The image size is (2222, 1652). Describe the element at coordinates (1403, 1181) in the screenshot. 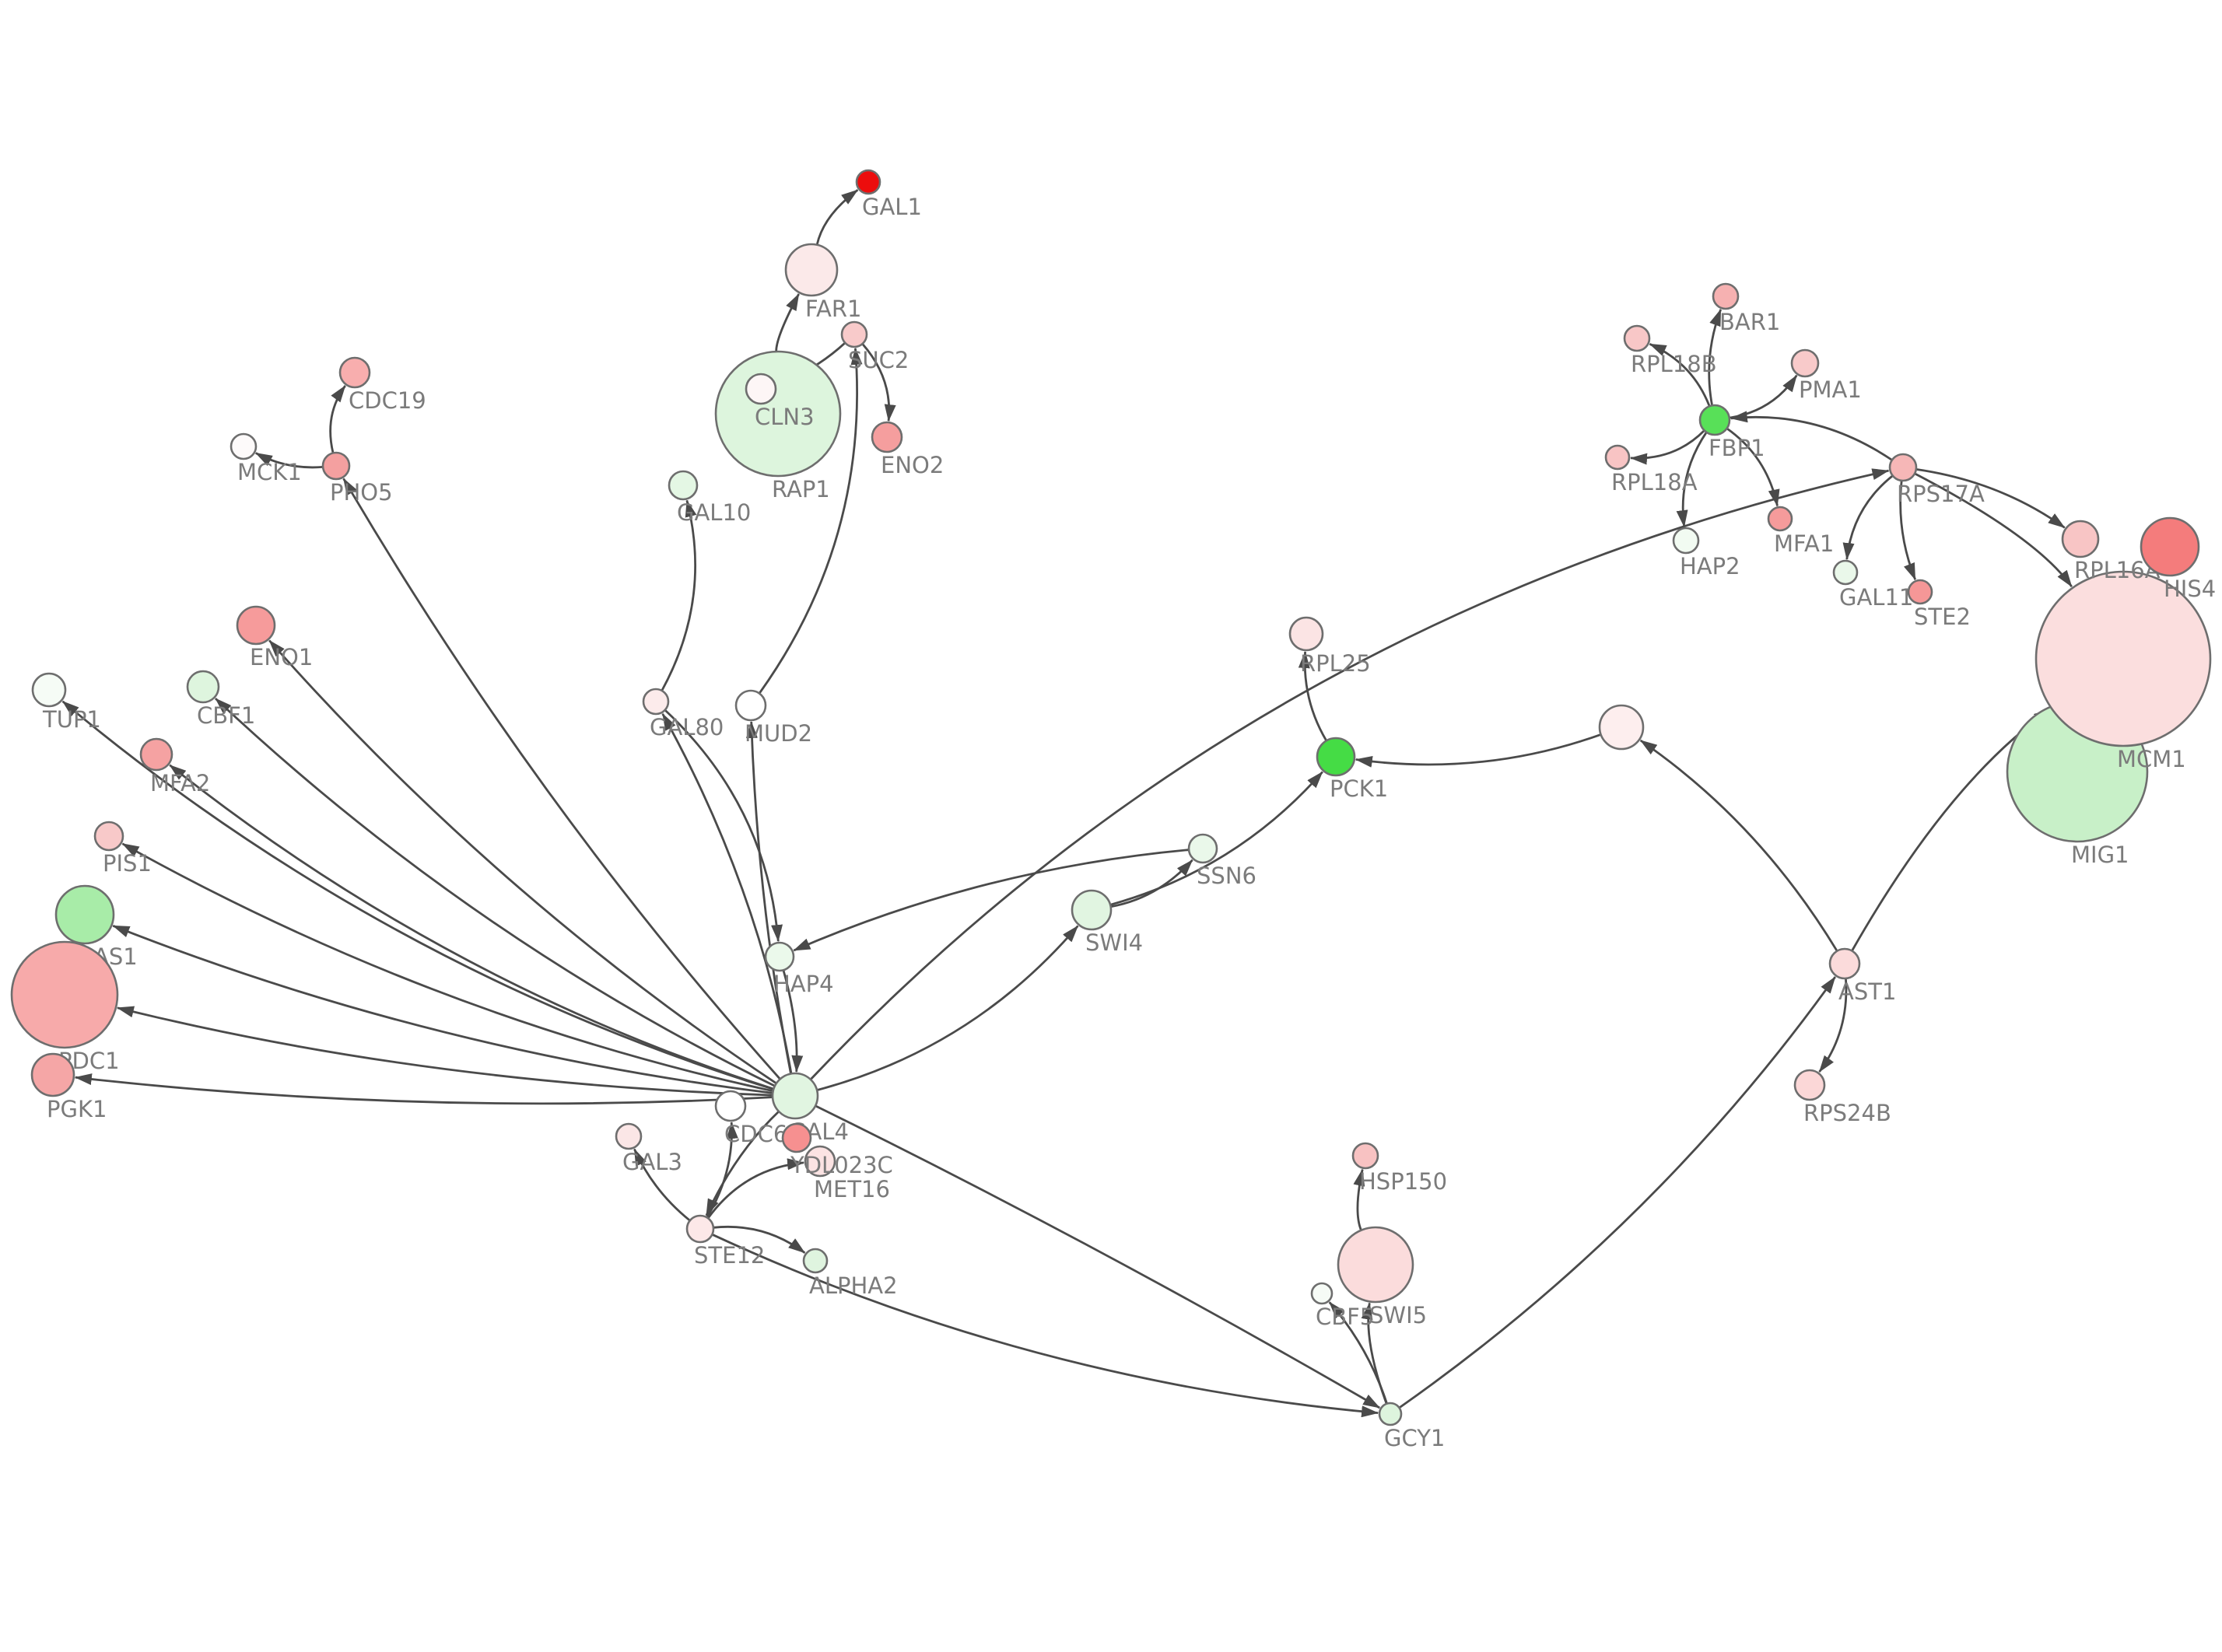

I see `node-label-HSP150: HSP150` at that location.